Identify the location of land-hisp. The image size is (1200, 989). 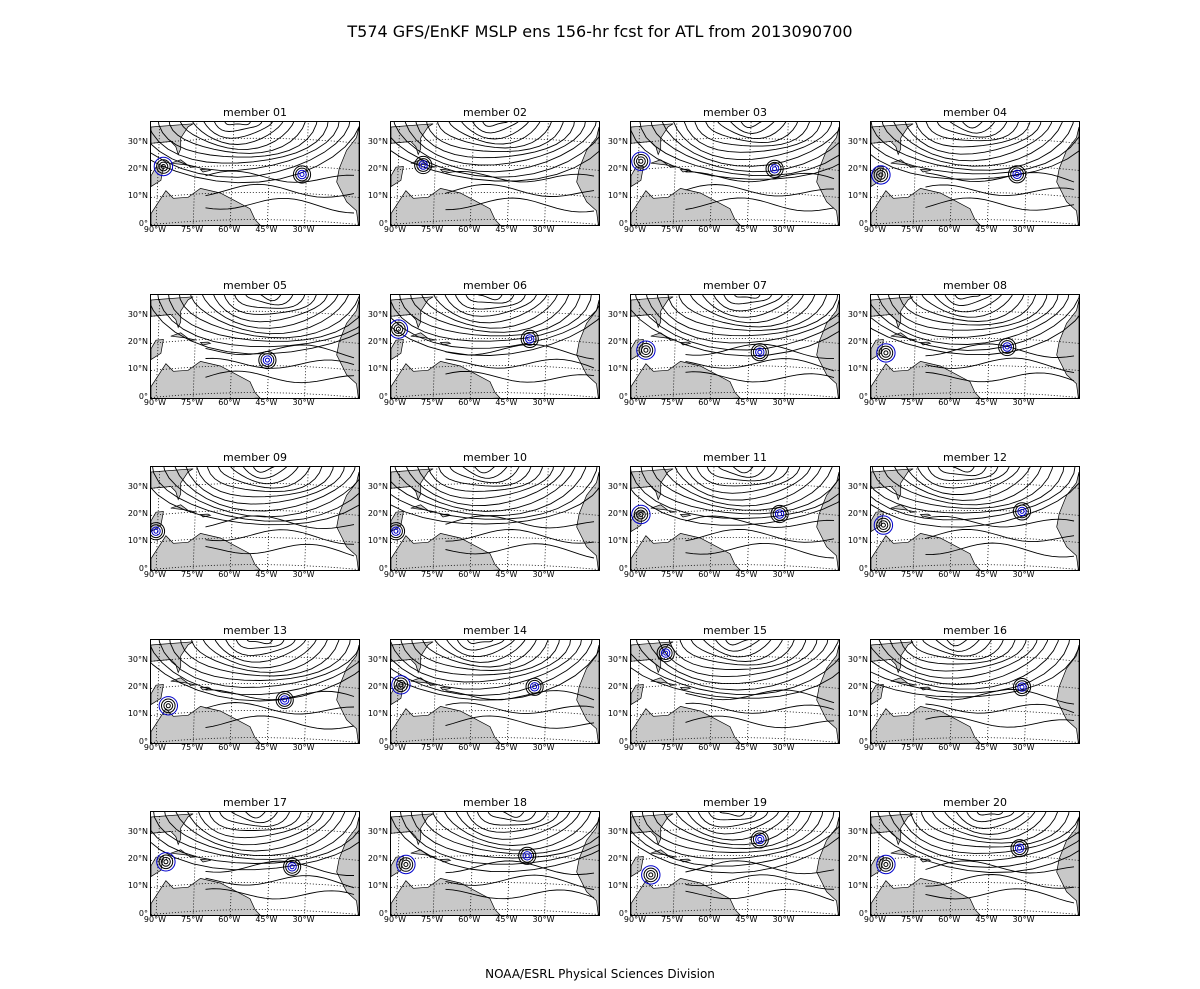
(685, 343).